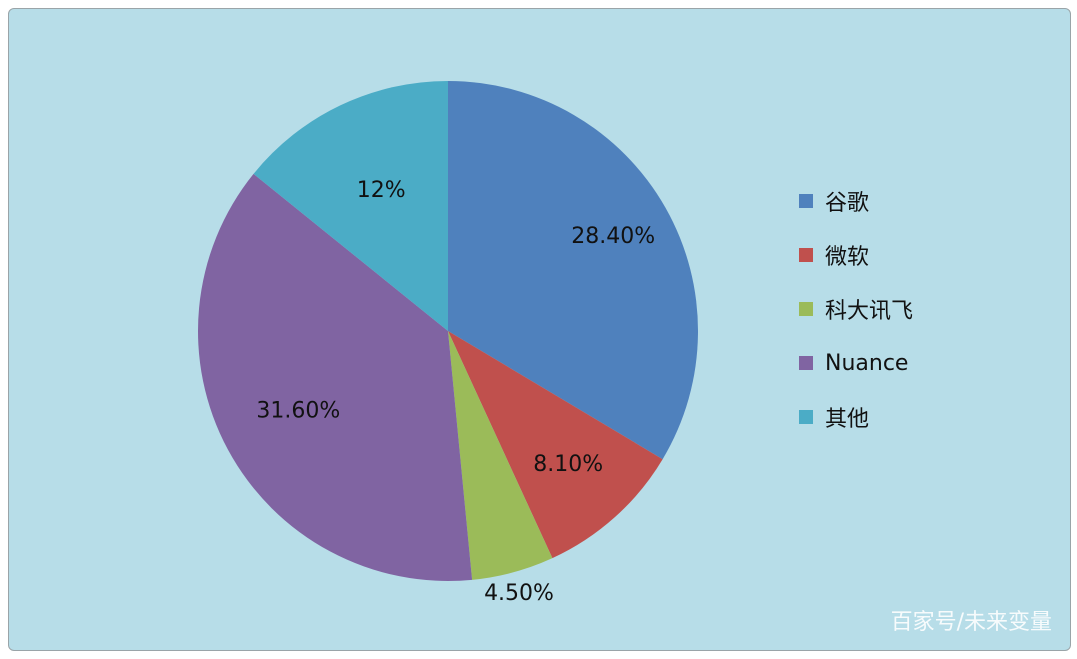 The height and width of the screenshot is (659, 1077). Describe the element at coordinates (867, 363) in the screenshot. I see `legend-label: Nuance` at that location.